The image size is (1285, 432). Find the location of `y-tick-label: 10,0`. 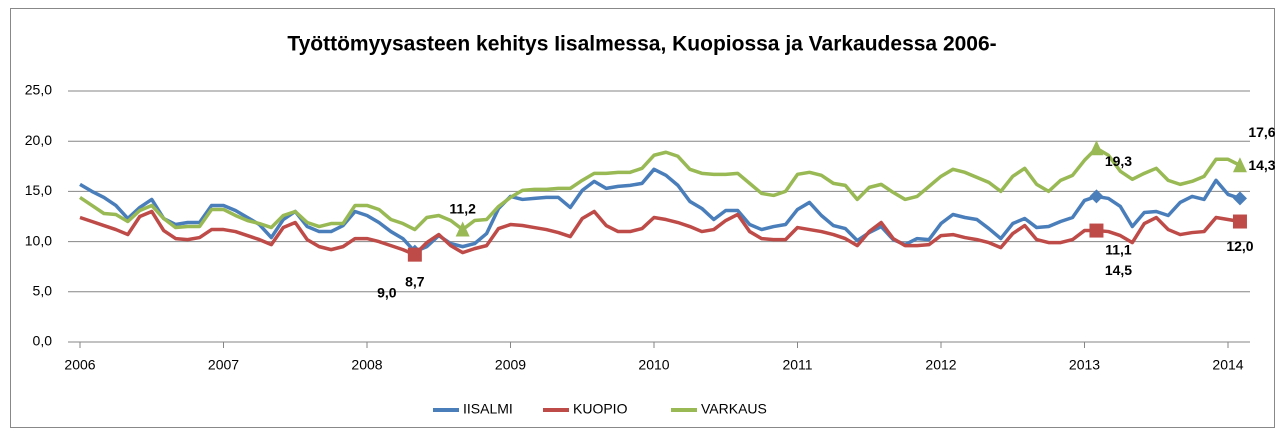

y-tick-label: 10,0 is located at coordinates (38, 240).